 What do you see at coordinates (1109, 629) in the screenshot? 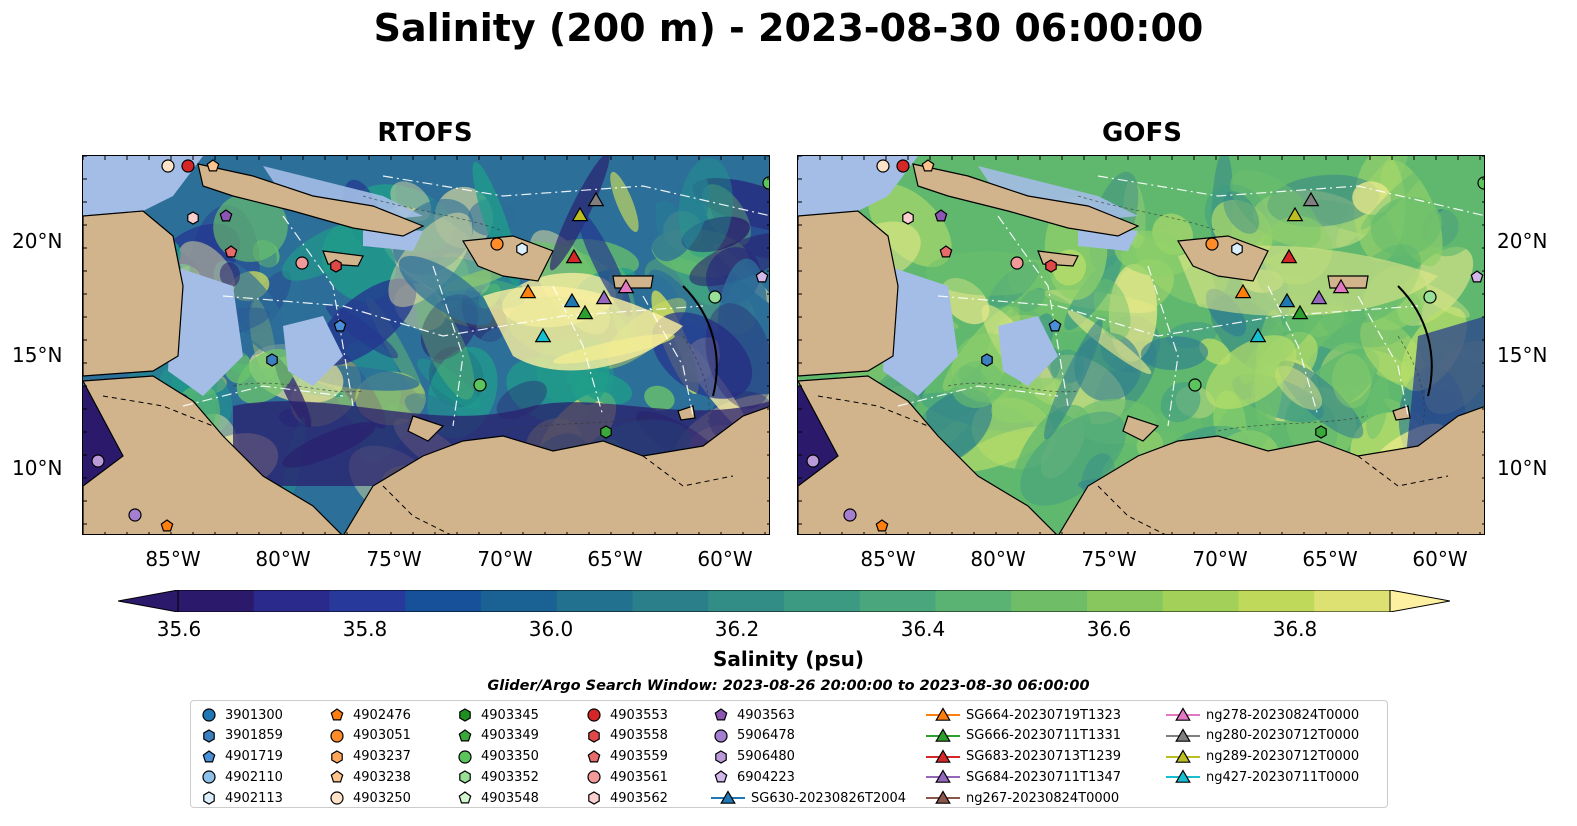
I see `colorbar-tick: 36.6` at bounding box center [1109, 629].